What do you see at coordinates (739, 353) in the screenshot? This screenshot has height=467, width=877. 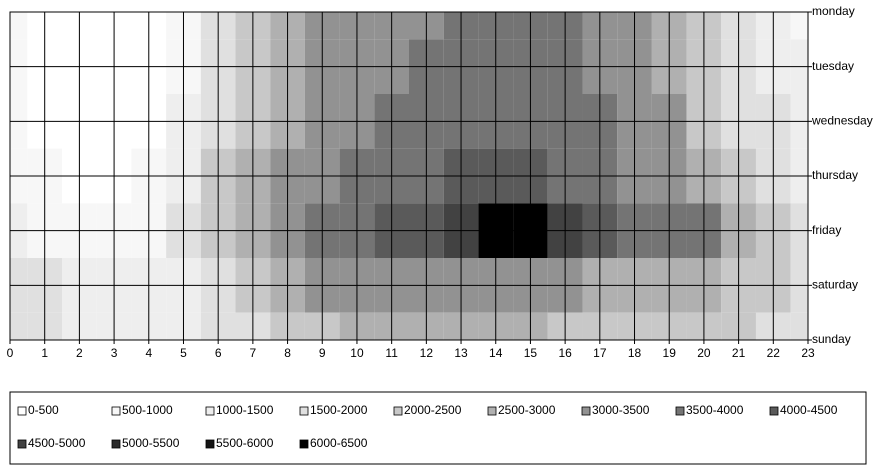 I see `x-tick-label: 21` at bounding box center [739, 353].